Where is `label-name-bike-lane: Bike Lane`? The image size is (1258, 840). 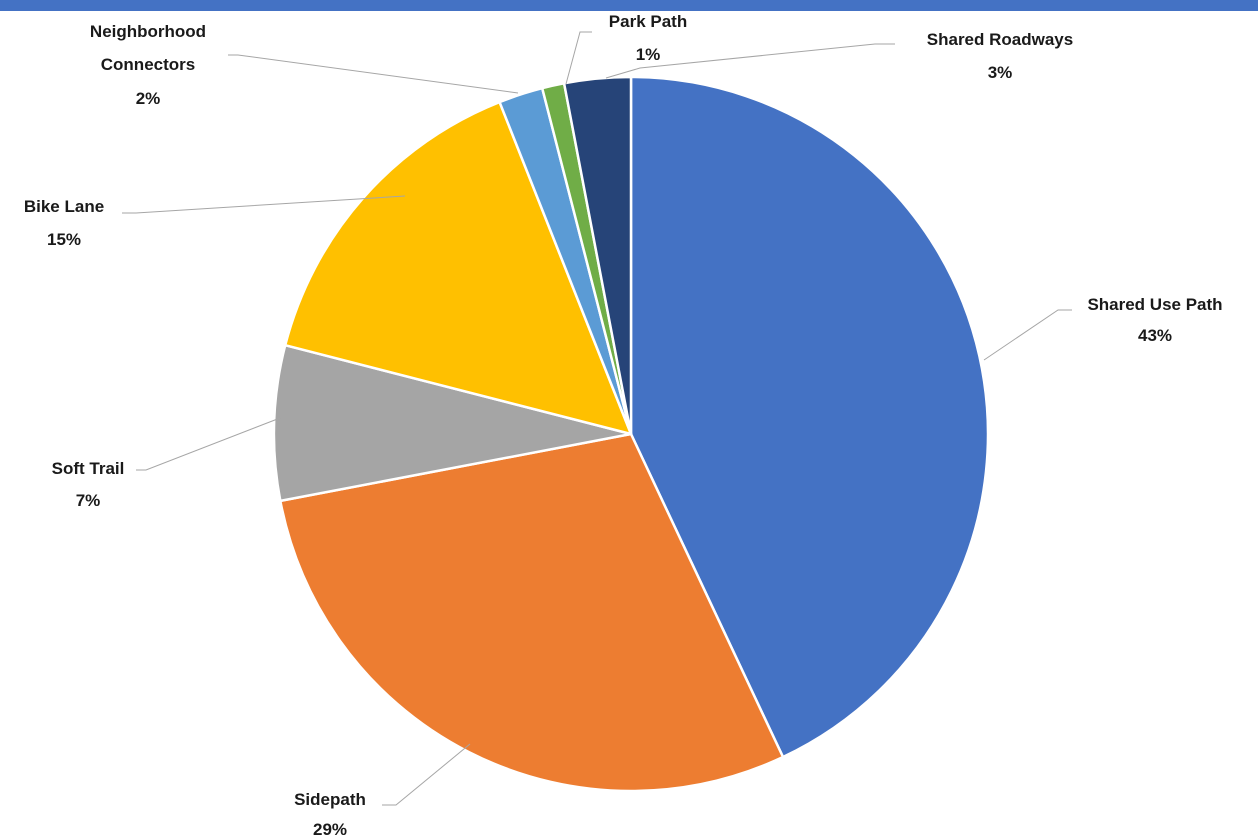 label-name-bike-lane: Bike Lane is located at coordinates (64, 206).